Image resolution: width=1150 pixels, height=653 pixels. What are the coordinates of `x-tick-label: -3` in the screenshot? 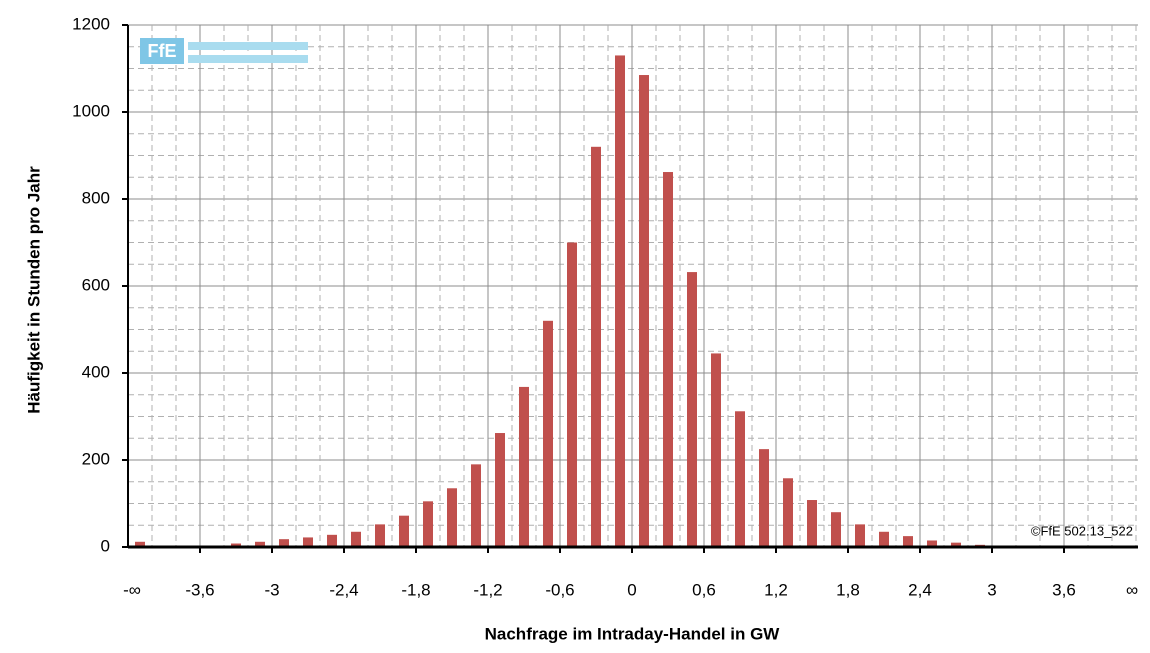 It's located at (271, 589).